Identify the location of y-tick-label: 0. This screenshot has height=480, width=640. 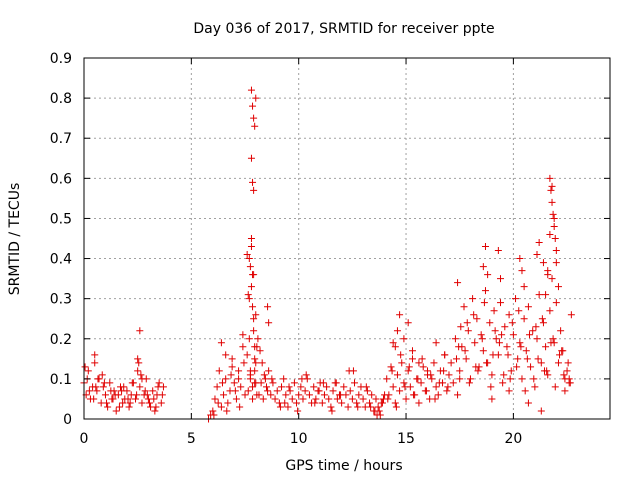
(67, 420).